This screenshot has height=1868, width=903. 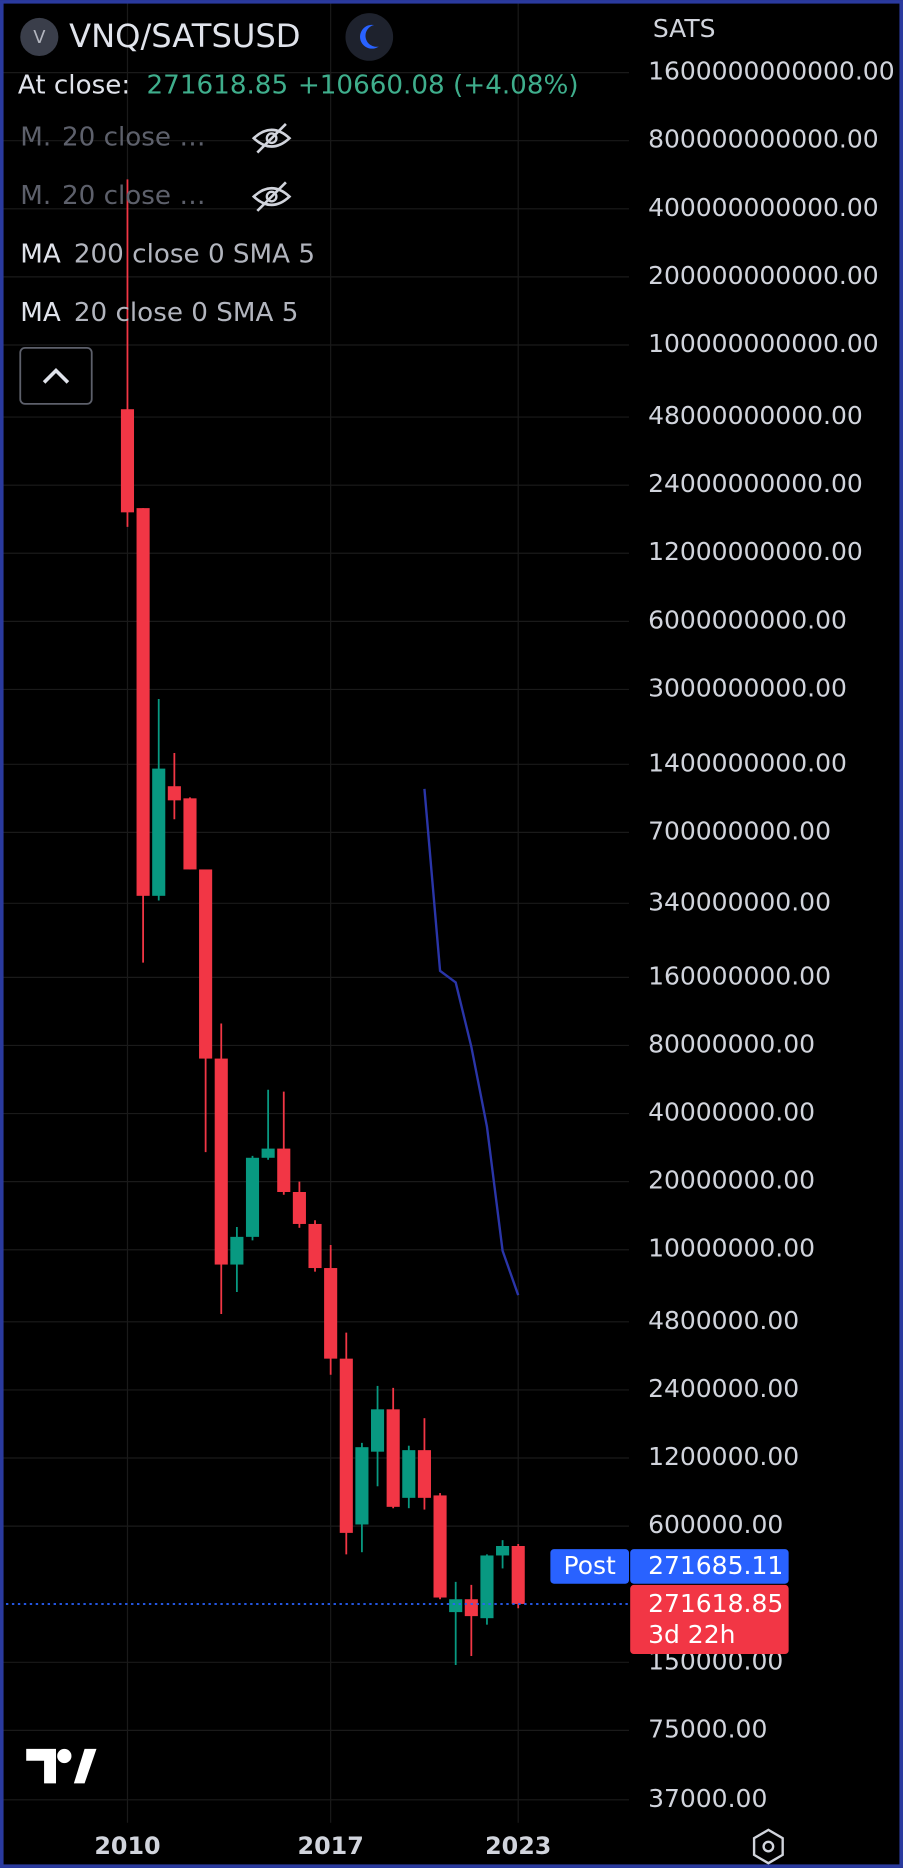 I want to click on y-tick-label: 100000000000.00, so click(x=763, y=343).